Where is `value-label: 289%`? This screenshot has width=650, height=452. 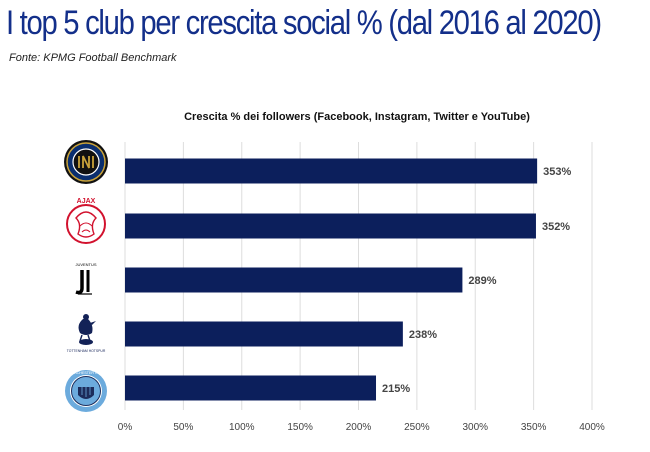
value-label: 289% is located at coordinates (482, 281).